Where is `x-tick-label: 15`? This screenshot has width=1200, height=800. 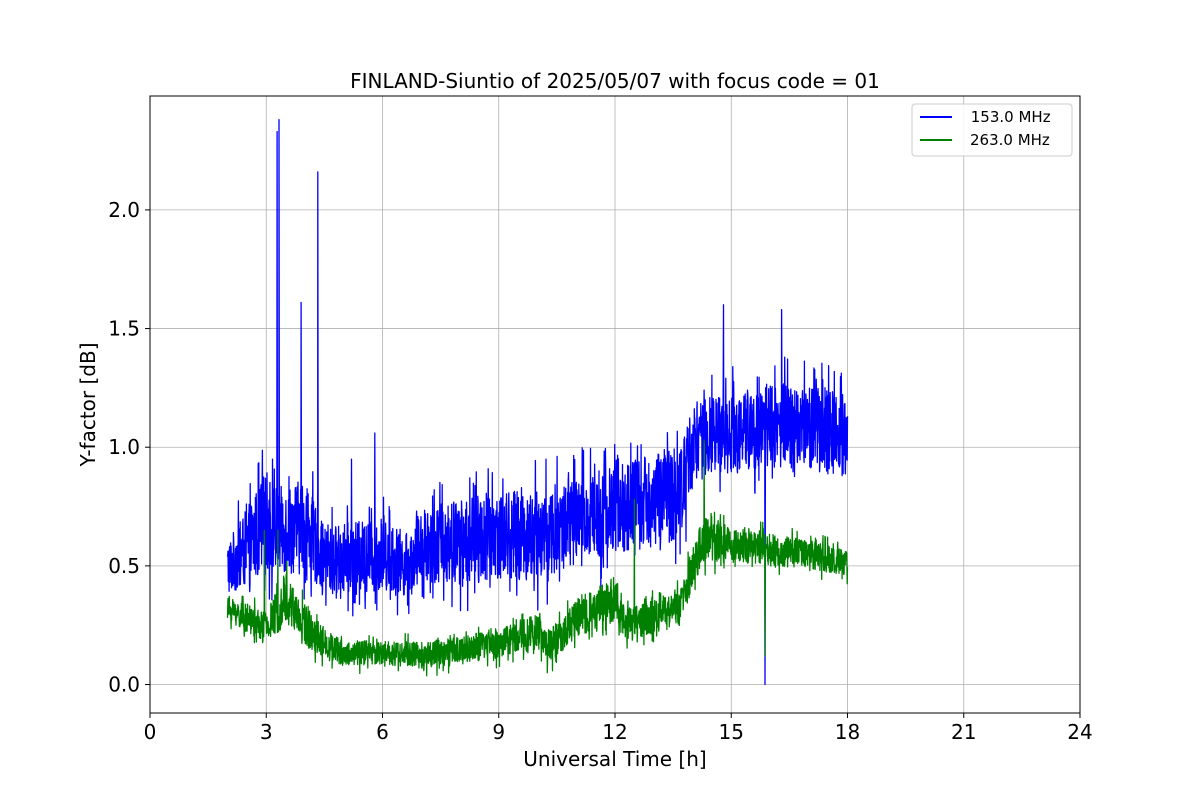 x-tick-label: 15 is located at coordinates (731, 732).